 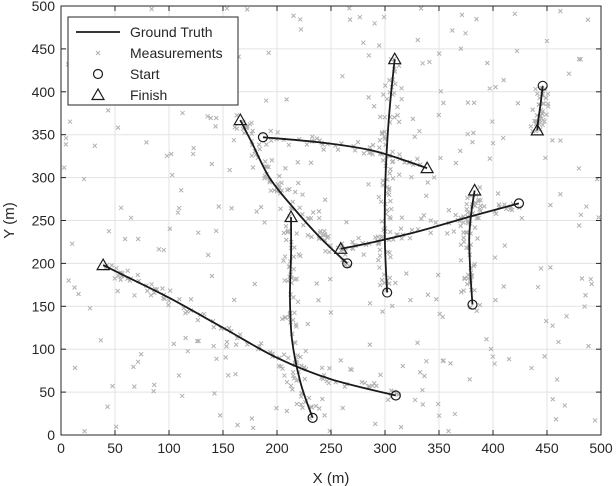 What do you see at coordinates (44, 7) in the screenshot?
I see `y-tick-label: 500` at bounding box center [44, 7].